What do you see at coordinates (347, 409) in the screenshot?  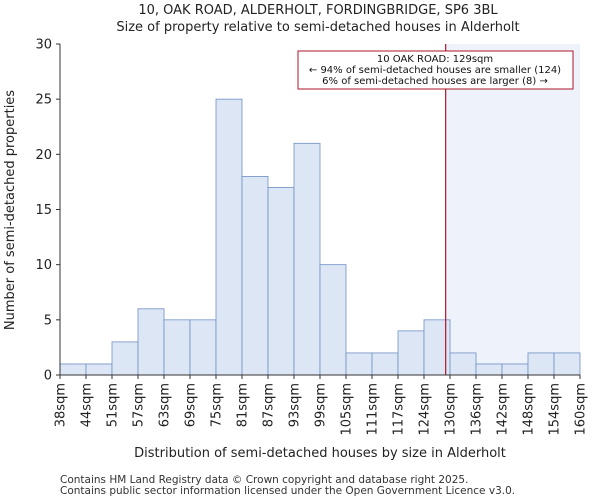 I see `x-tick-label: 105sqm` at bounding box center [347, 409].